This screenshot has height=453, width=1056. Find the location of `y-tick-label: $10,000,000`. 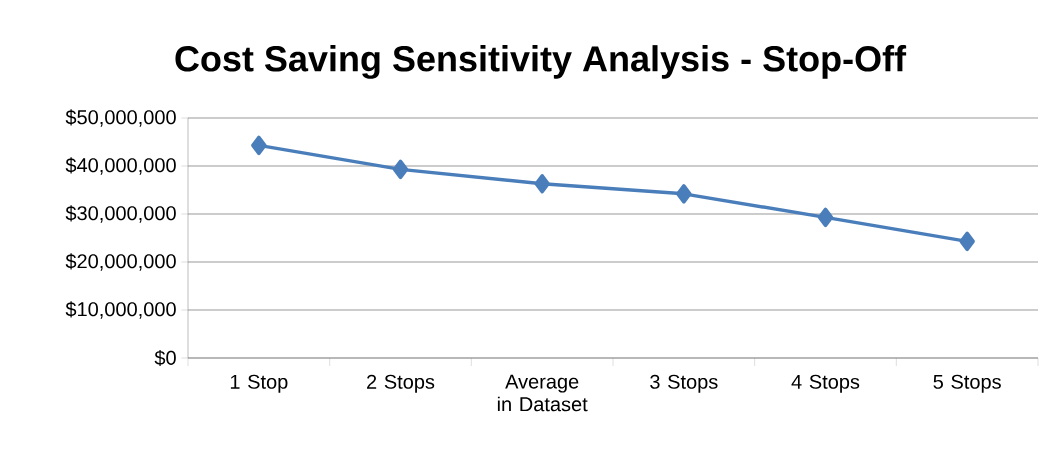

y-tick-label: $10,000,000 is located at coordinates (120, 310).